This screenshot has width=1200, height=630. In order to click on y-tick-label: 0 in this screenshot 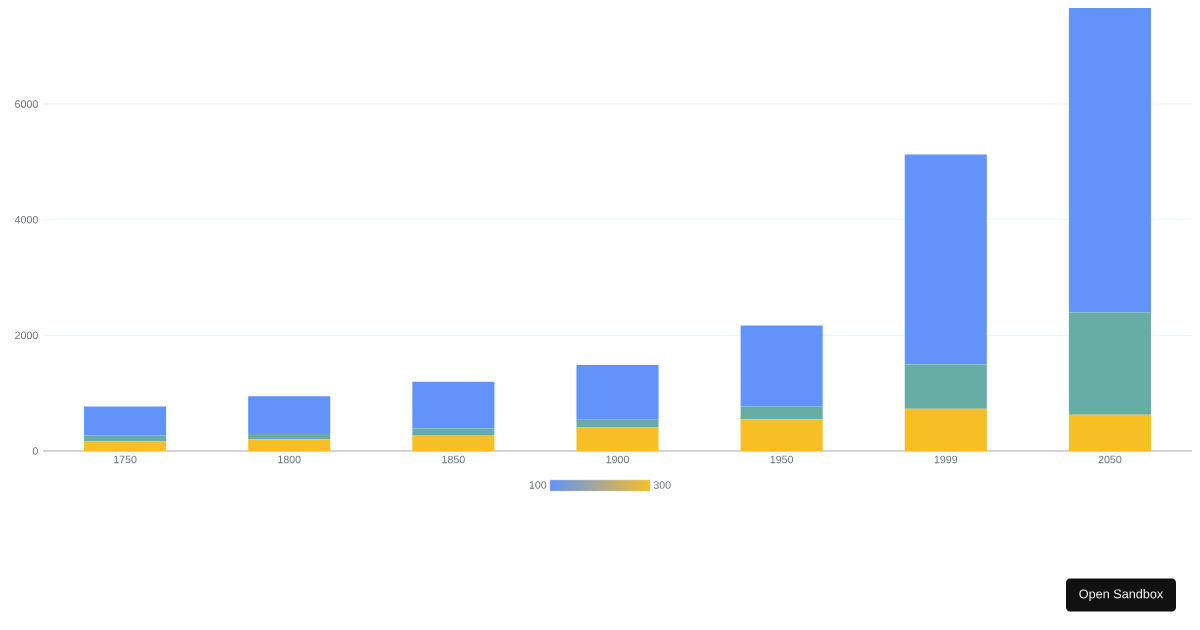, I will do `click(35, 451)`.